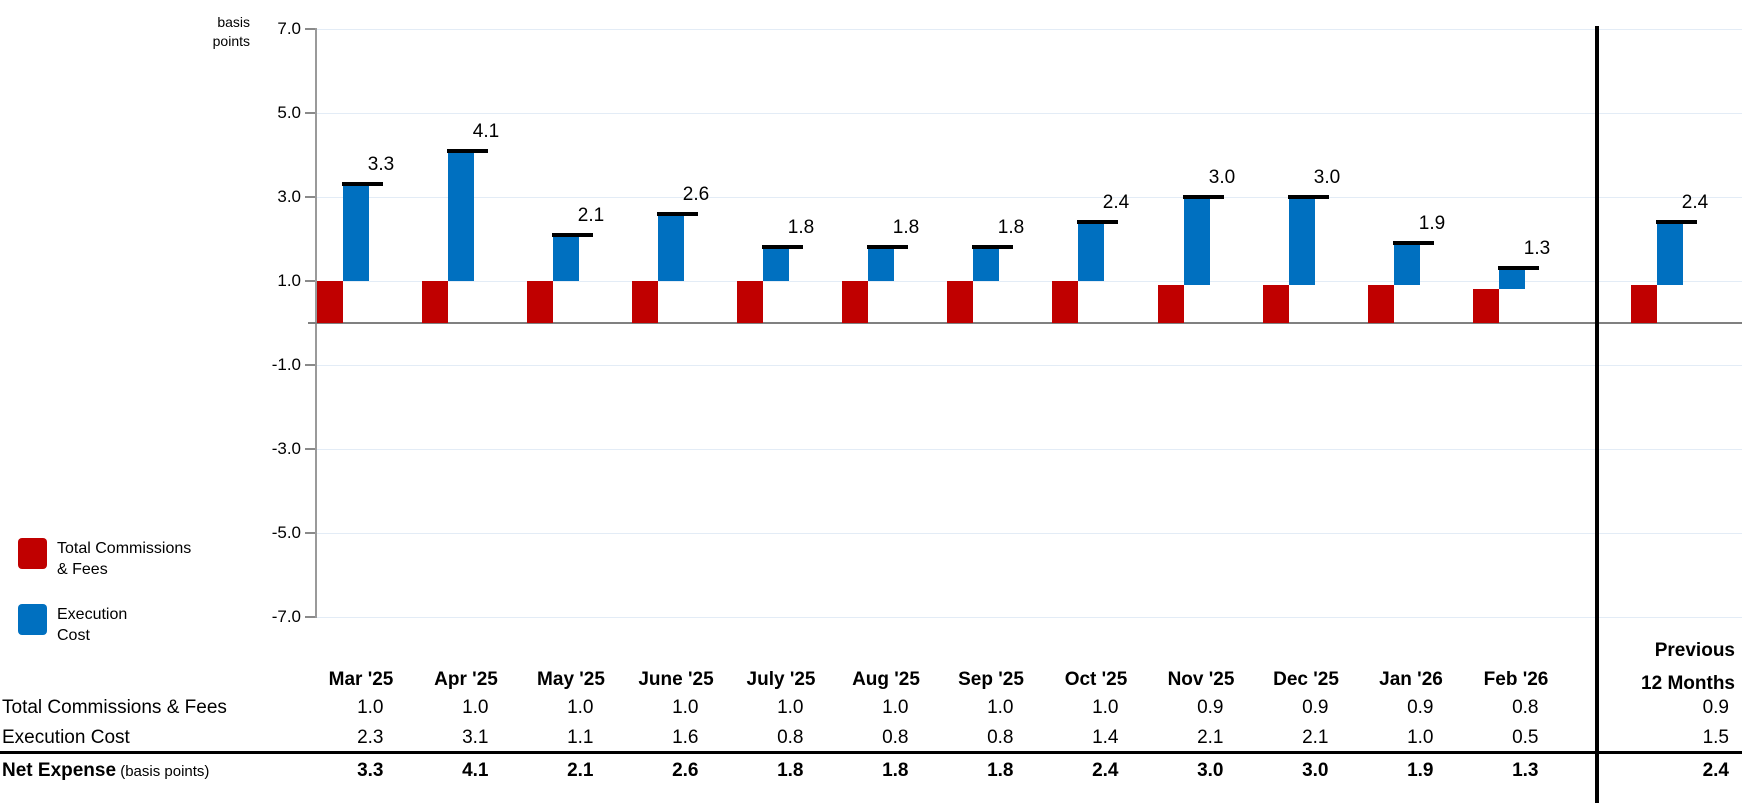 The image size is (1742, 807). Describe the element at coordinates (289, 196) in the screenshot. I see `y-axis-tick-label: 3.0` at that location.